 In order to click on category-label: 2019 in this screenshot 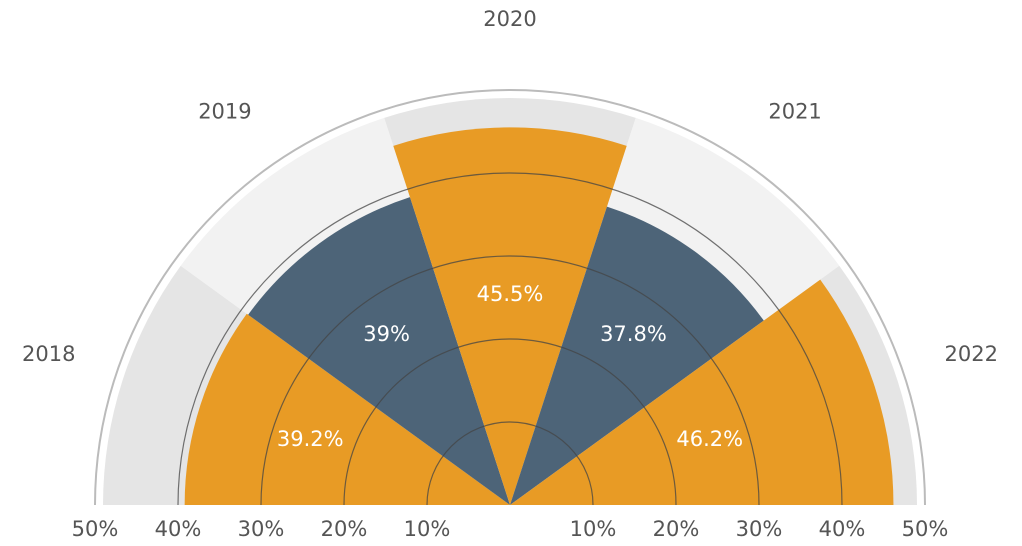, I will do `click(224, 112)`.